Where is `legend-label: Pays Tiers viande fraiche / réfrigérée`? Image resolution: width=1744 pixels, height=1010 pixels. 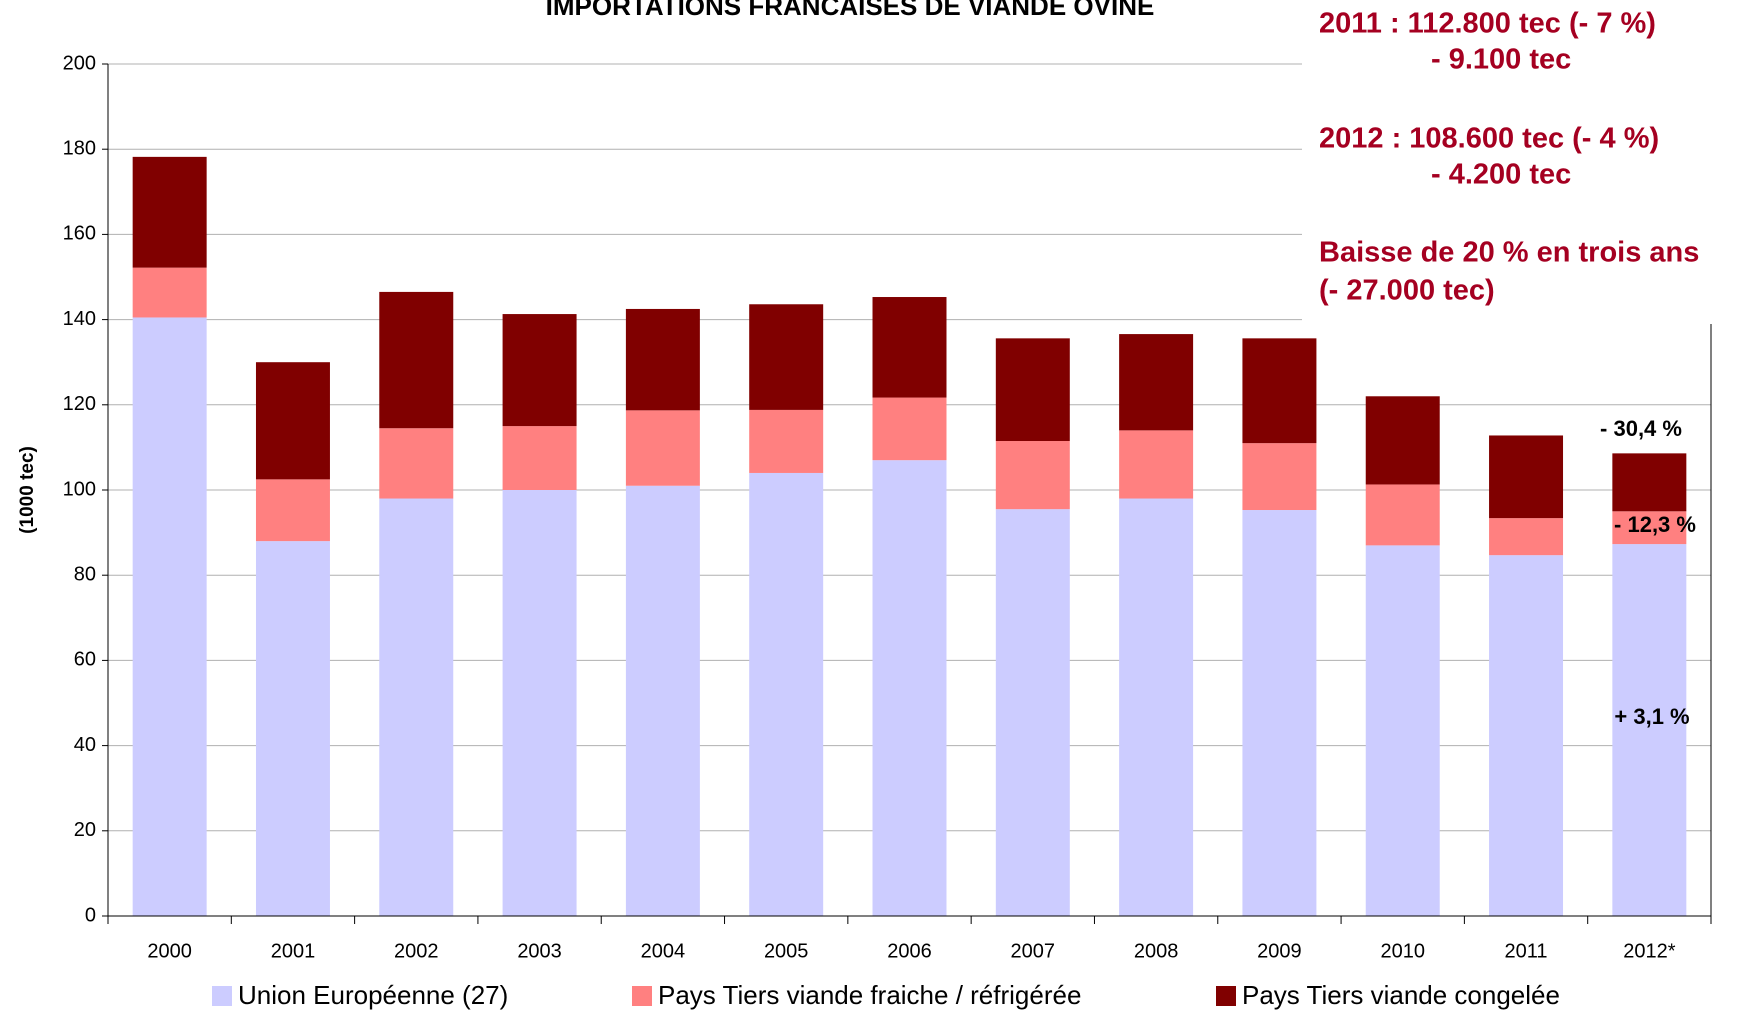 legend-label: Pays Tiers viande fraiche / réfrigérée is located at coordinates (869, 995).